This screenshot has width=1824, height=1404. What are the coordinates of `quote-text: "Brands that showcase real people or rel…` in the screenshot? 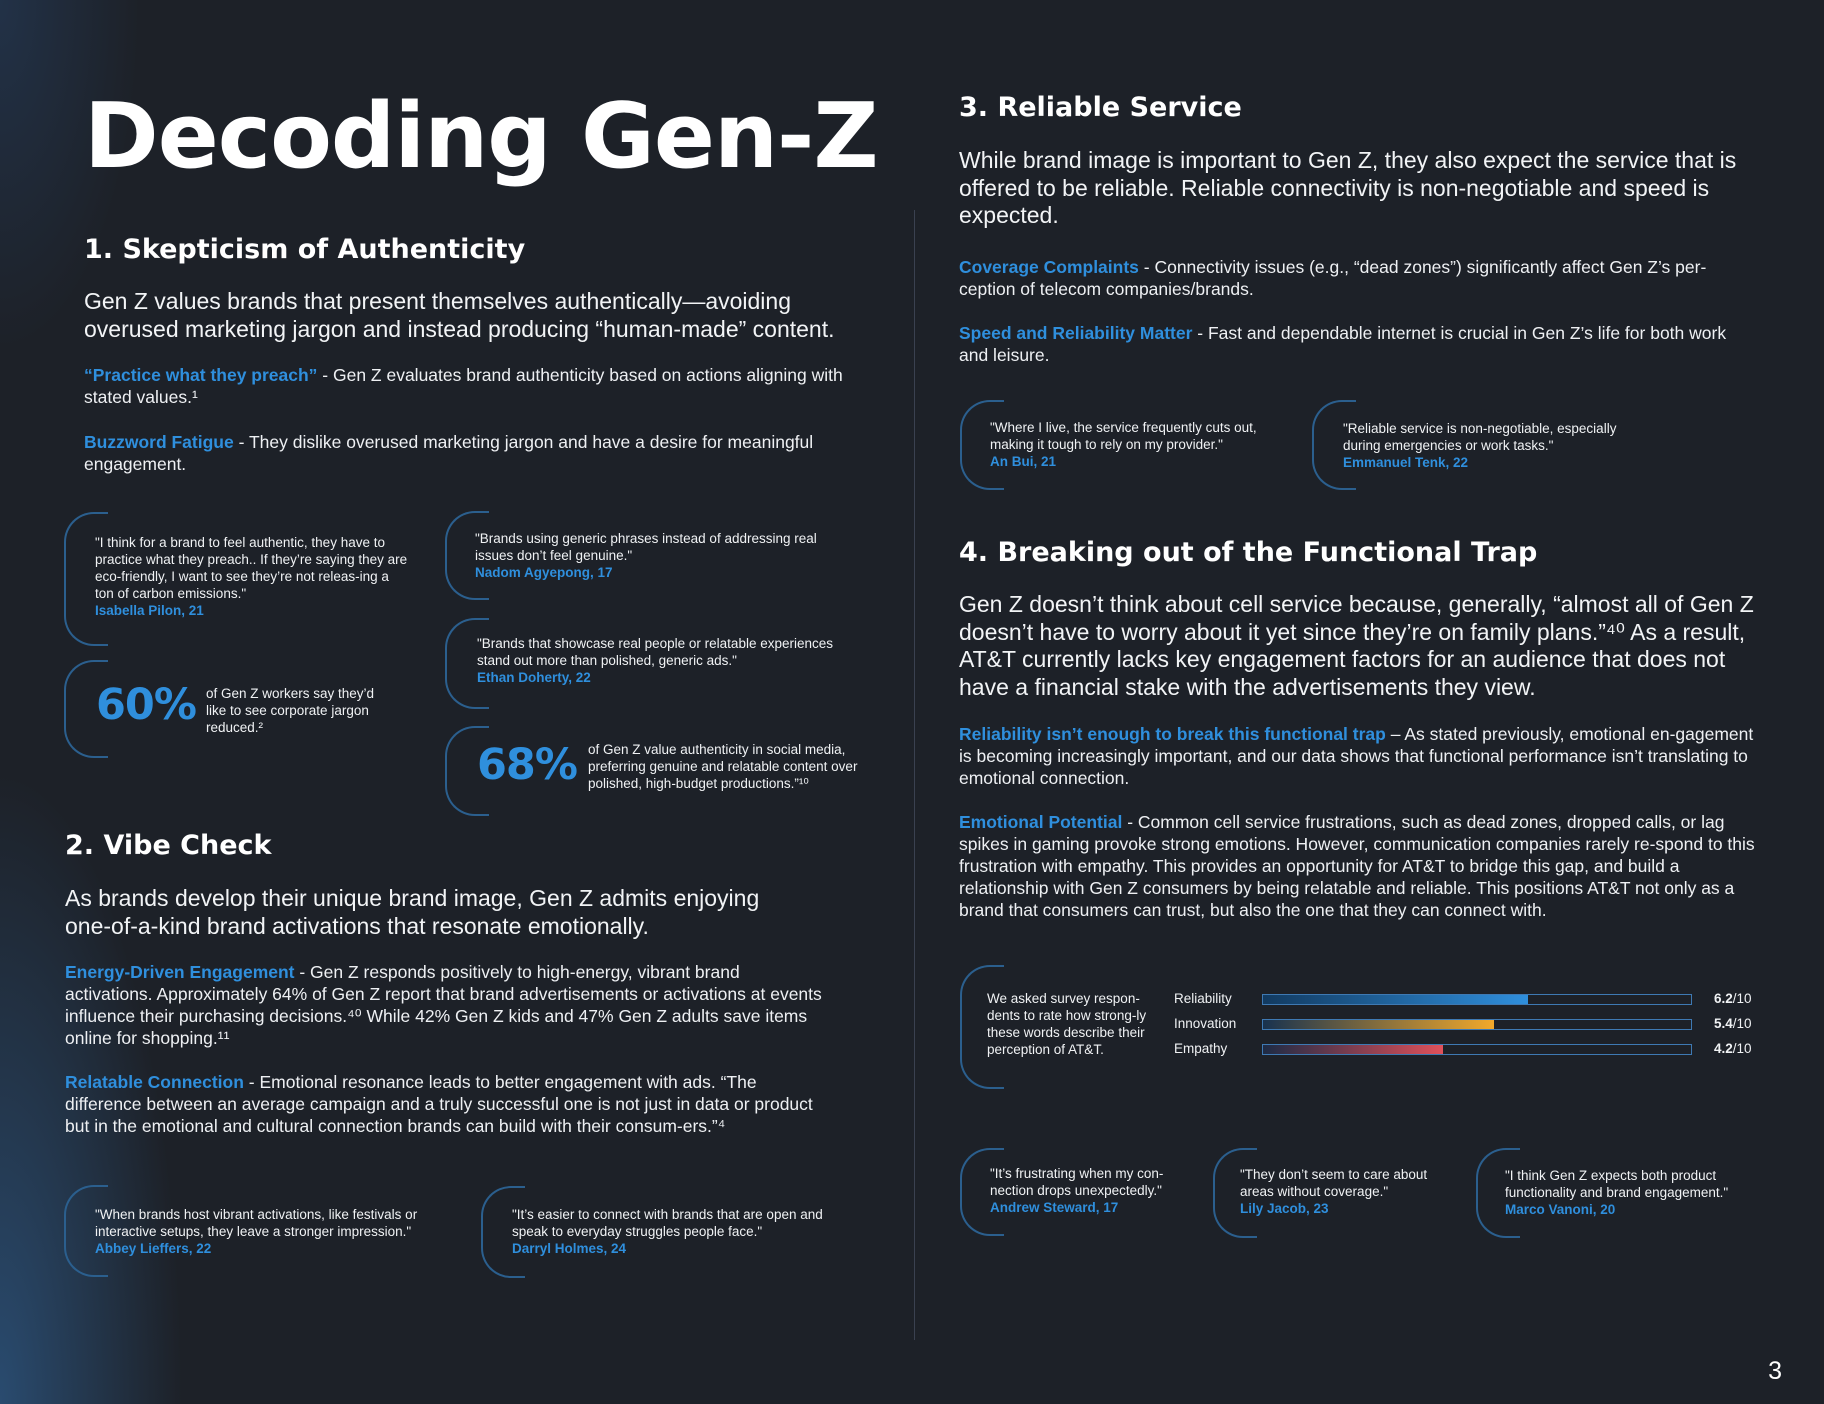 It's located at (655, 652).